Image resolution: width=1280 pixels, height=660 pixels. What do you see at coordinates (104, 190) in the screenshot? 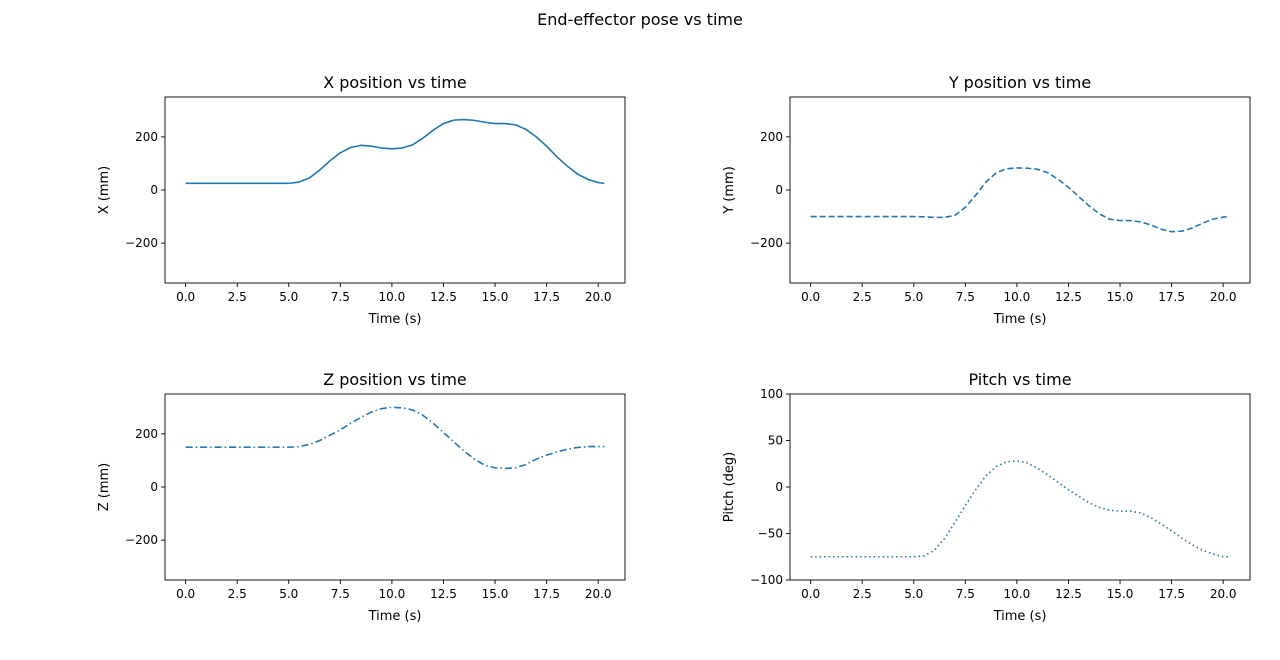
I see `y-axis-label: X (mm)` at bounding box center [104, 190].